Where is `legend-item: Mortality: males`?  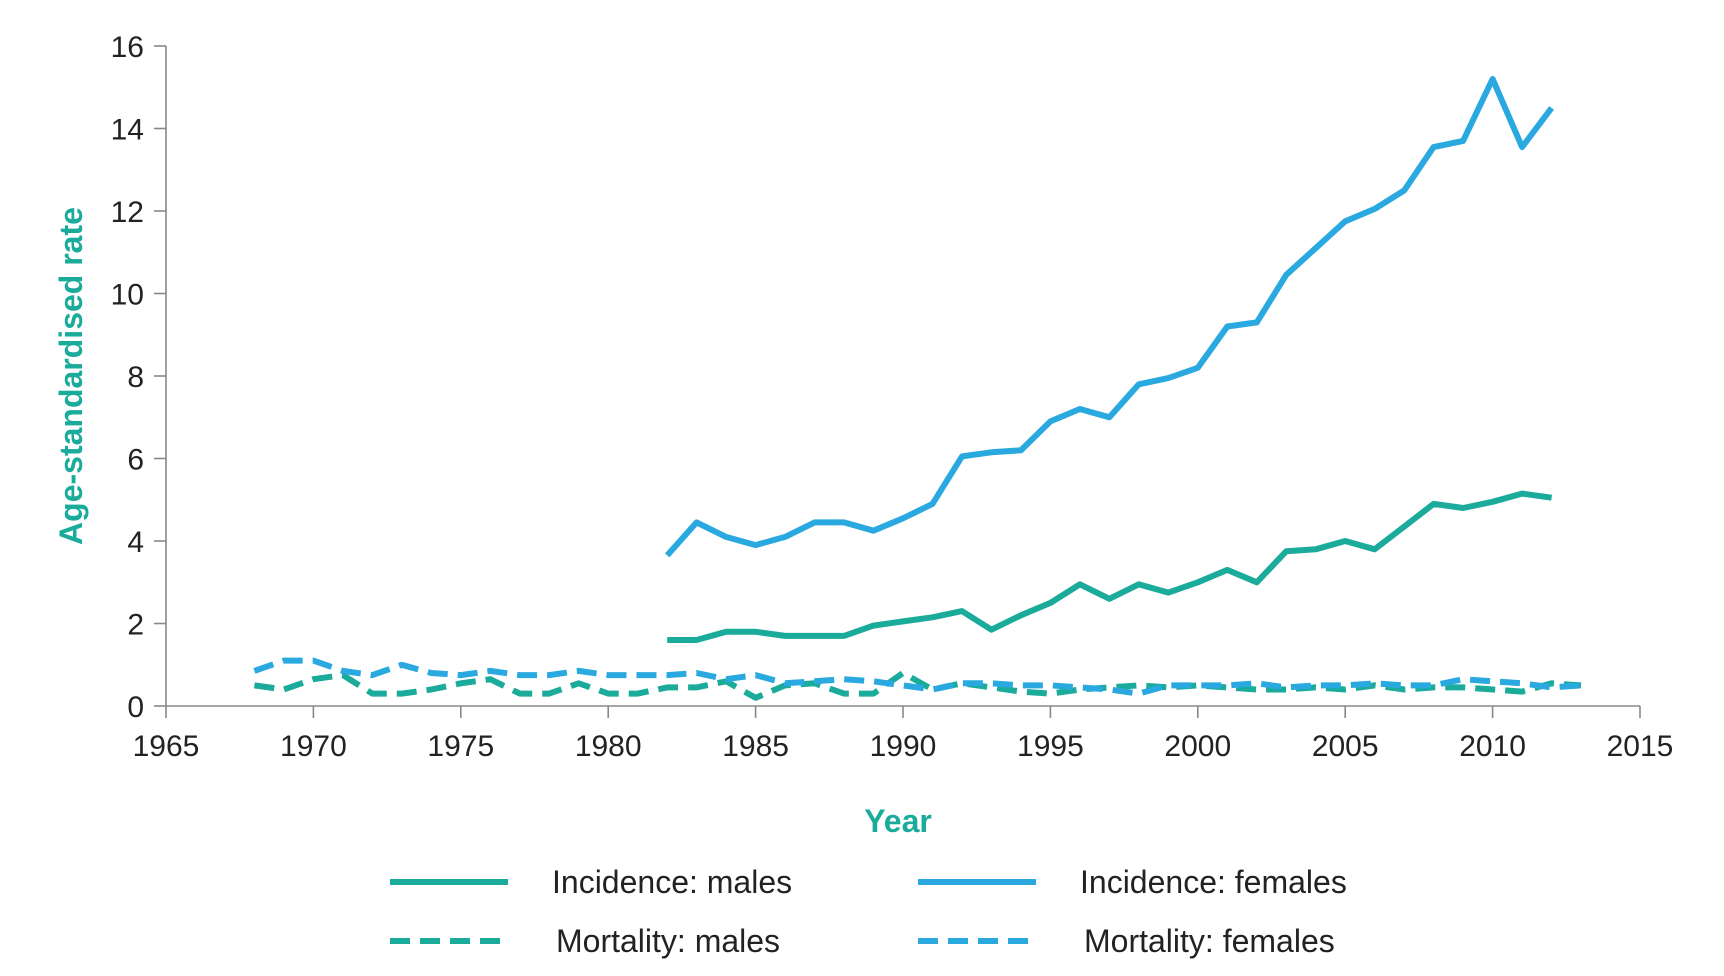
legend-item: Mortality: males is located at coordinates (585, 941).